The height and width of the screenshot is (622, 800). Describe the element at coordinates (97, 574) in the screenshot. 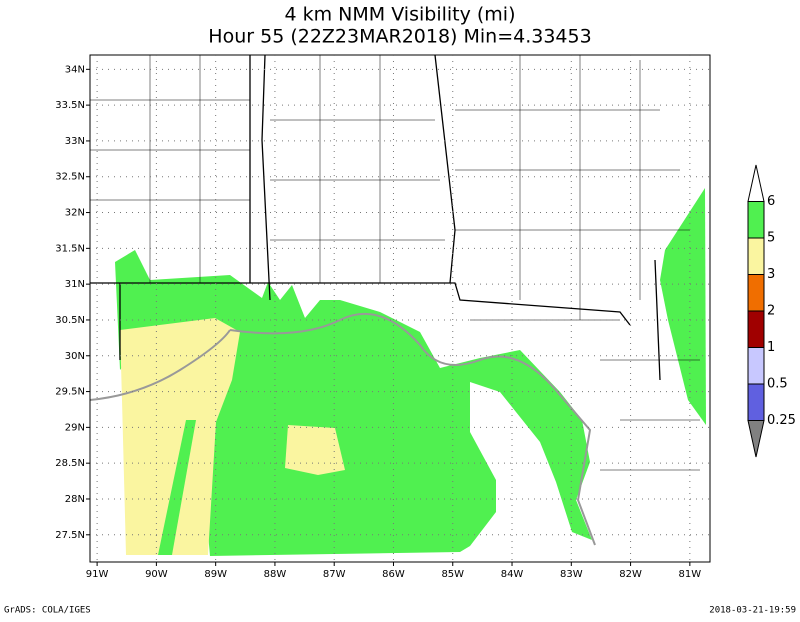

I see `x-tick-label: 91W` at that location.